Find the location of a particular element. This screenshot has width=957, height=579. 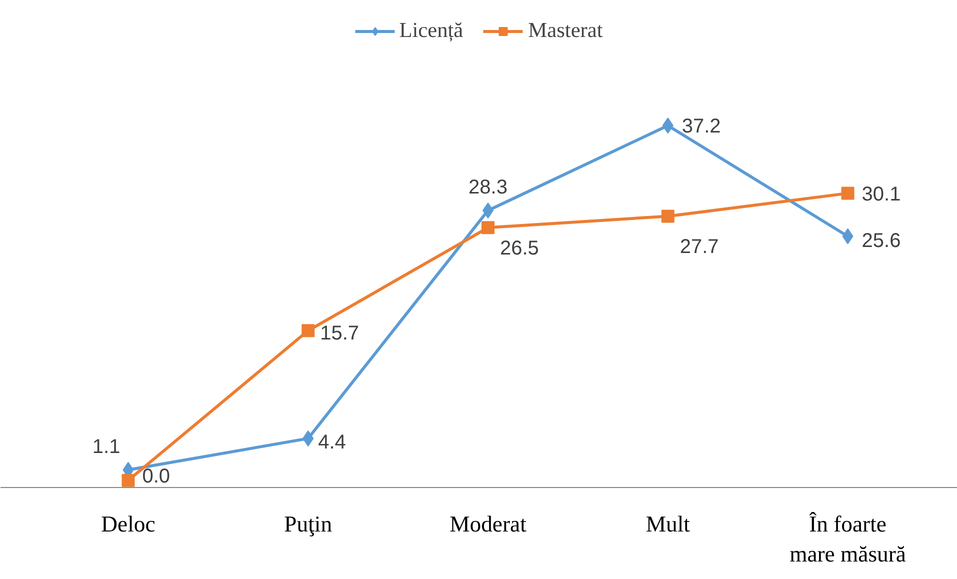

x-tick-label: Deloc is located at coordinates (128, 524).